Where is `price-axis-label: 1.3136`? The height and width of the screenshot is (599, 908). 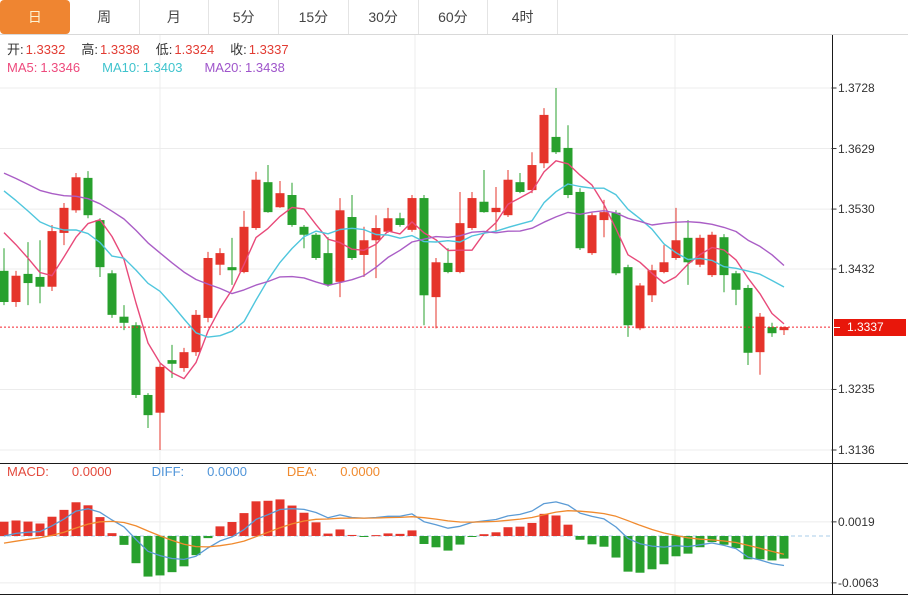 price-axis-label: 1.3136 is located at coordinates (856, 450).